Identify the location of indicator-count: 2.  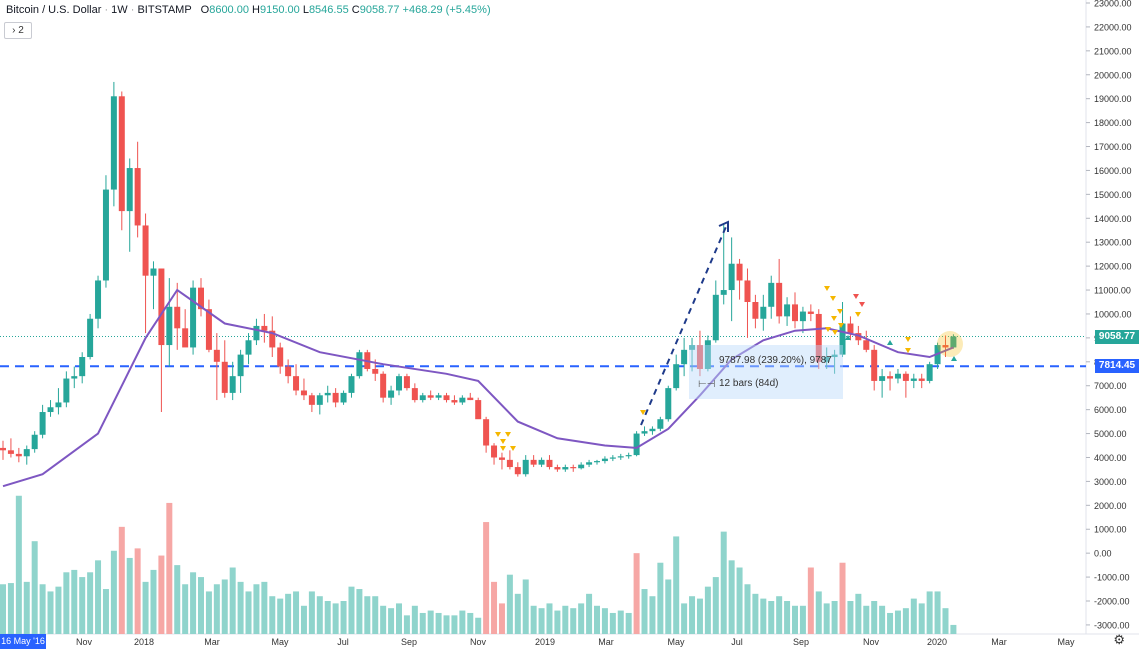
(21, 30).